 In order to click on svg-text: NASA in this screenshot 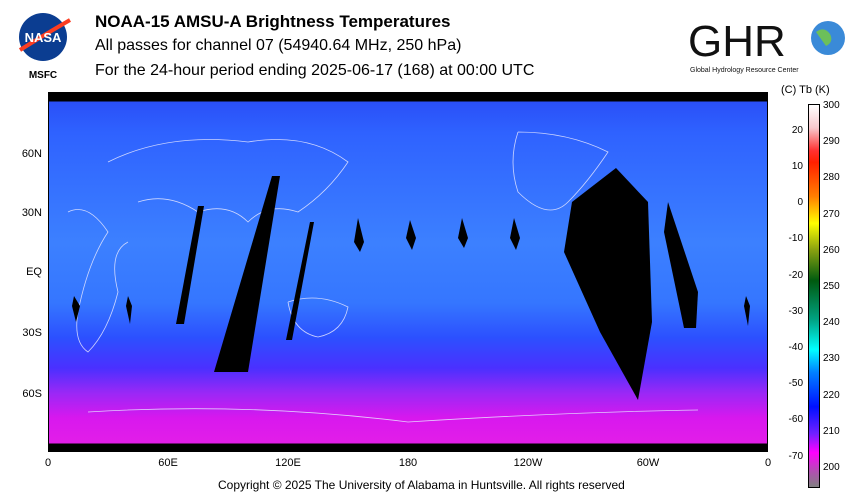, I will do `click(43, 37)`.